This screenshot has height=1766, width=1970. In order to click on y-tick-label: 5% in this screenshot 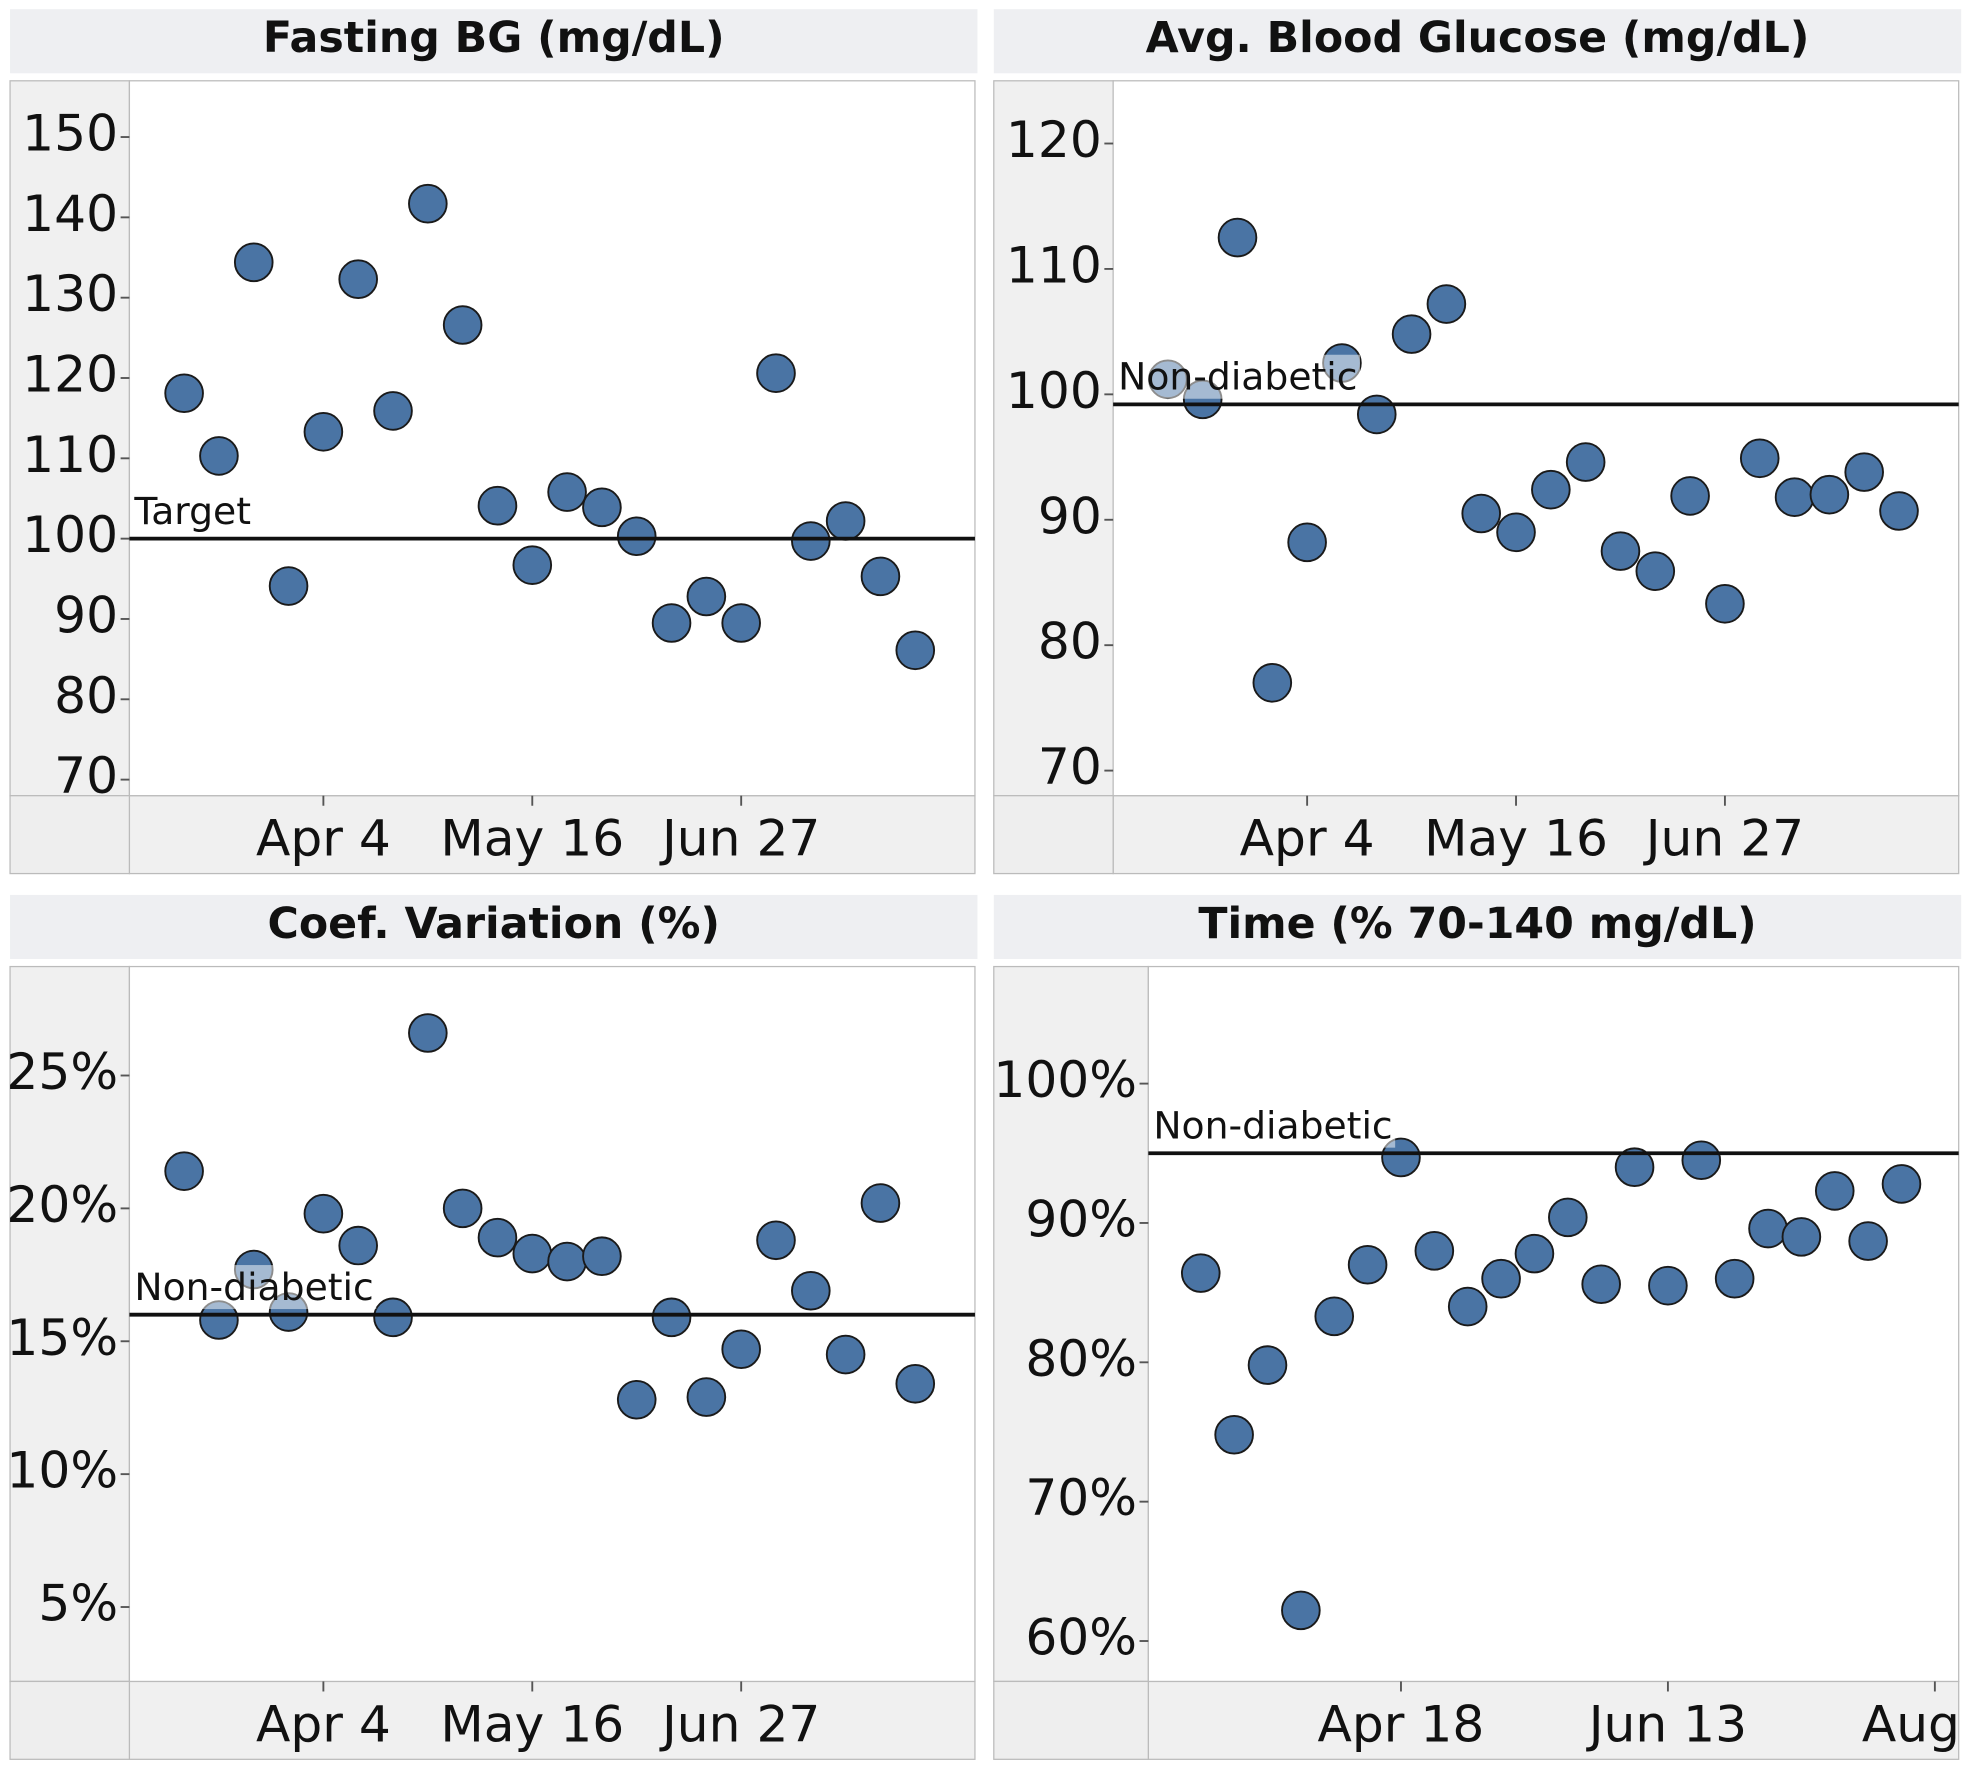, I will do `click(78, 1603)`.